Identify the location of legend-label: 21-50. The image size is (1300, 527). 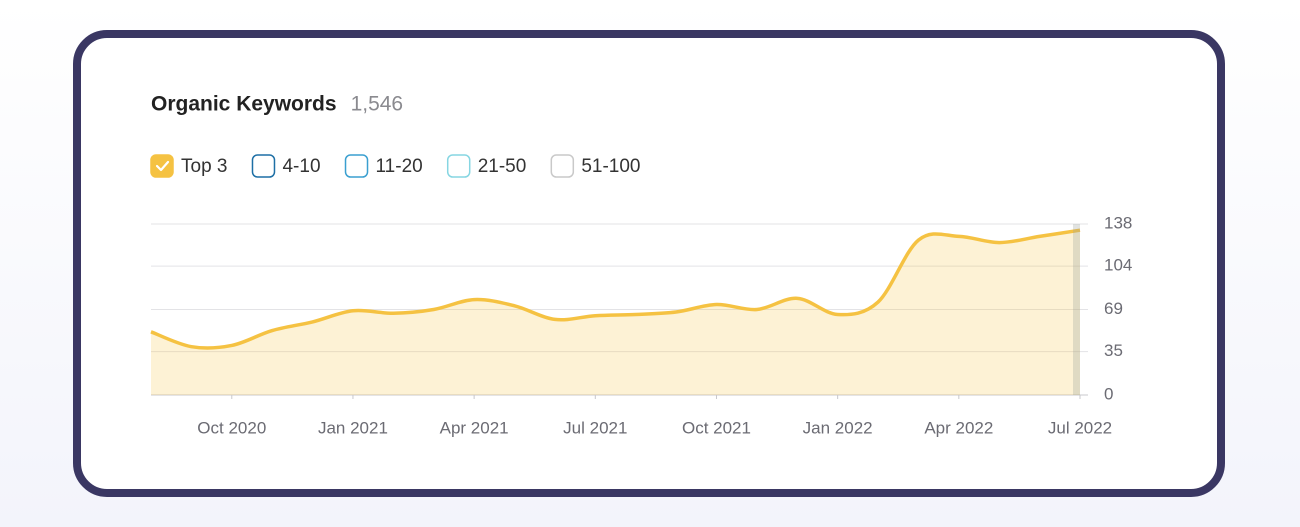
(502, 166).